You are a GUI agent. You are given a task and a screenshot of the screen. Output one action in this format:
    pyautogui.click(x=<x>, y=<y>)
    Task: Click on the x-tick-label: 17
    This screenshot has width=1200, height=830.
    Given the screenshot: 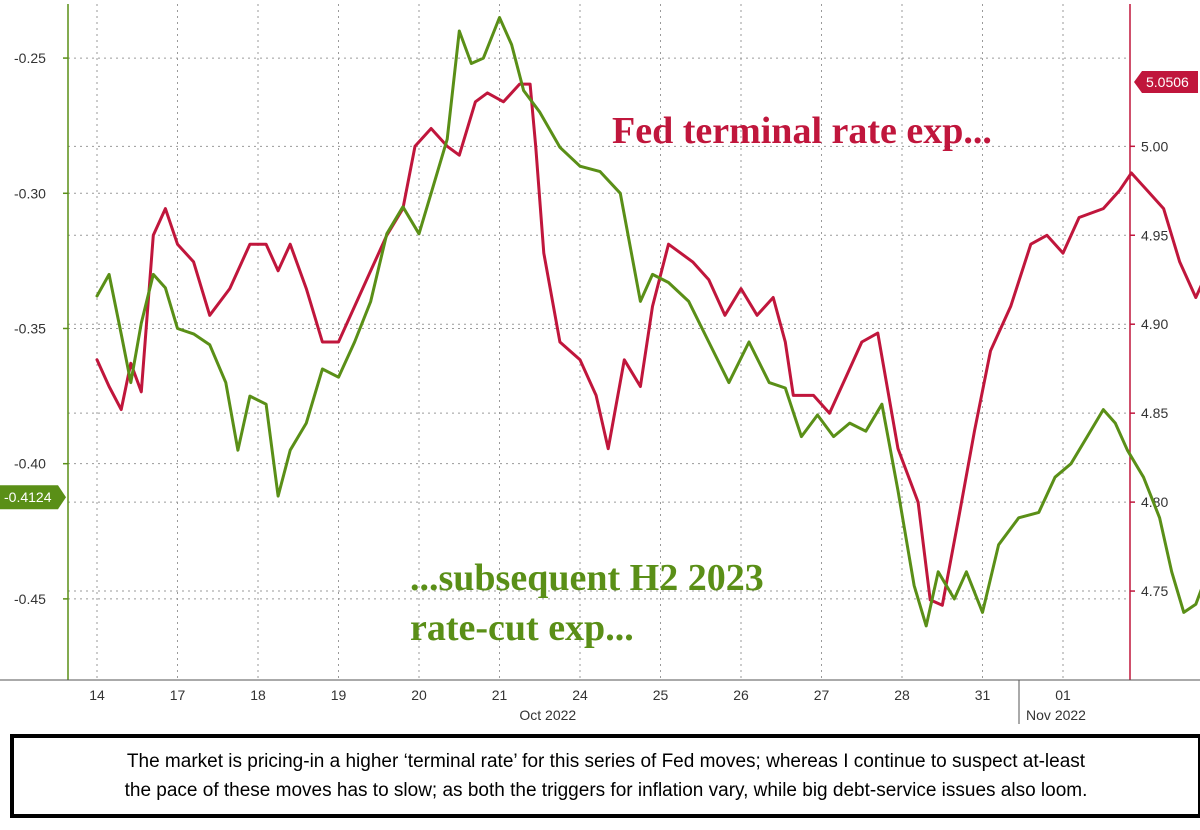 What is the action you would take?
    pyautogui.click(x=178, y=695)
    